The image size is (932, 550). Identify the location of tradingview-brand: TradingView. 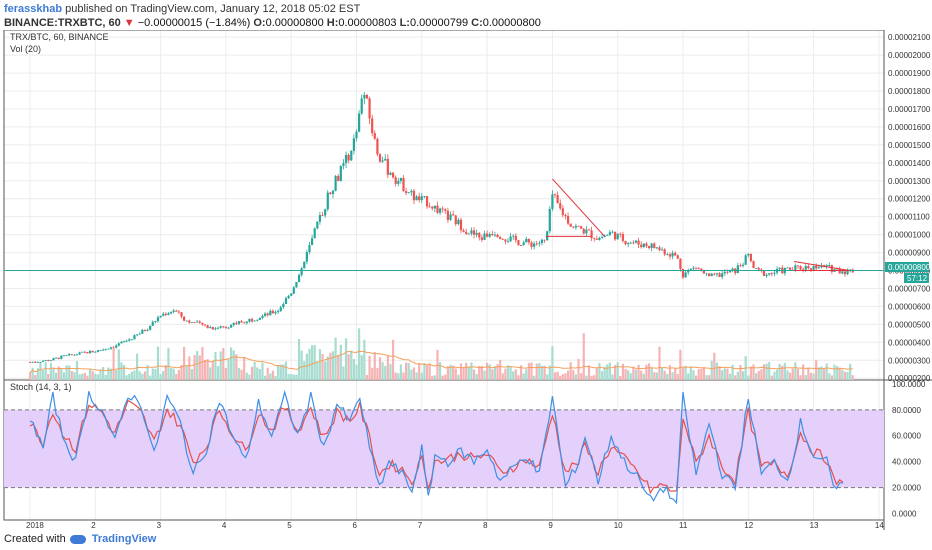
(124, 539).